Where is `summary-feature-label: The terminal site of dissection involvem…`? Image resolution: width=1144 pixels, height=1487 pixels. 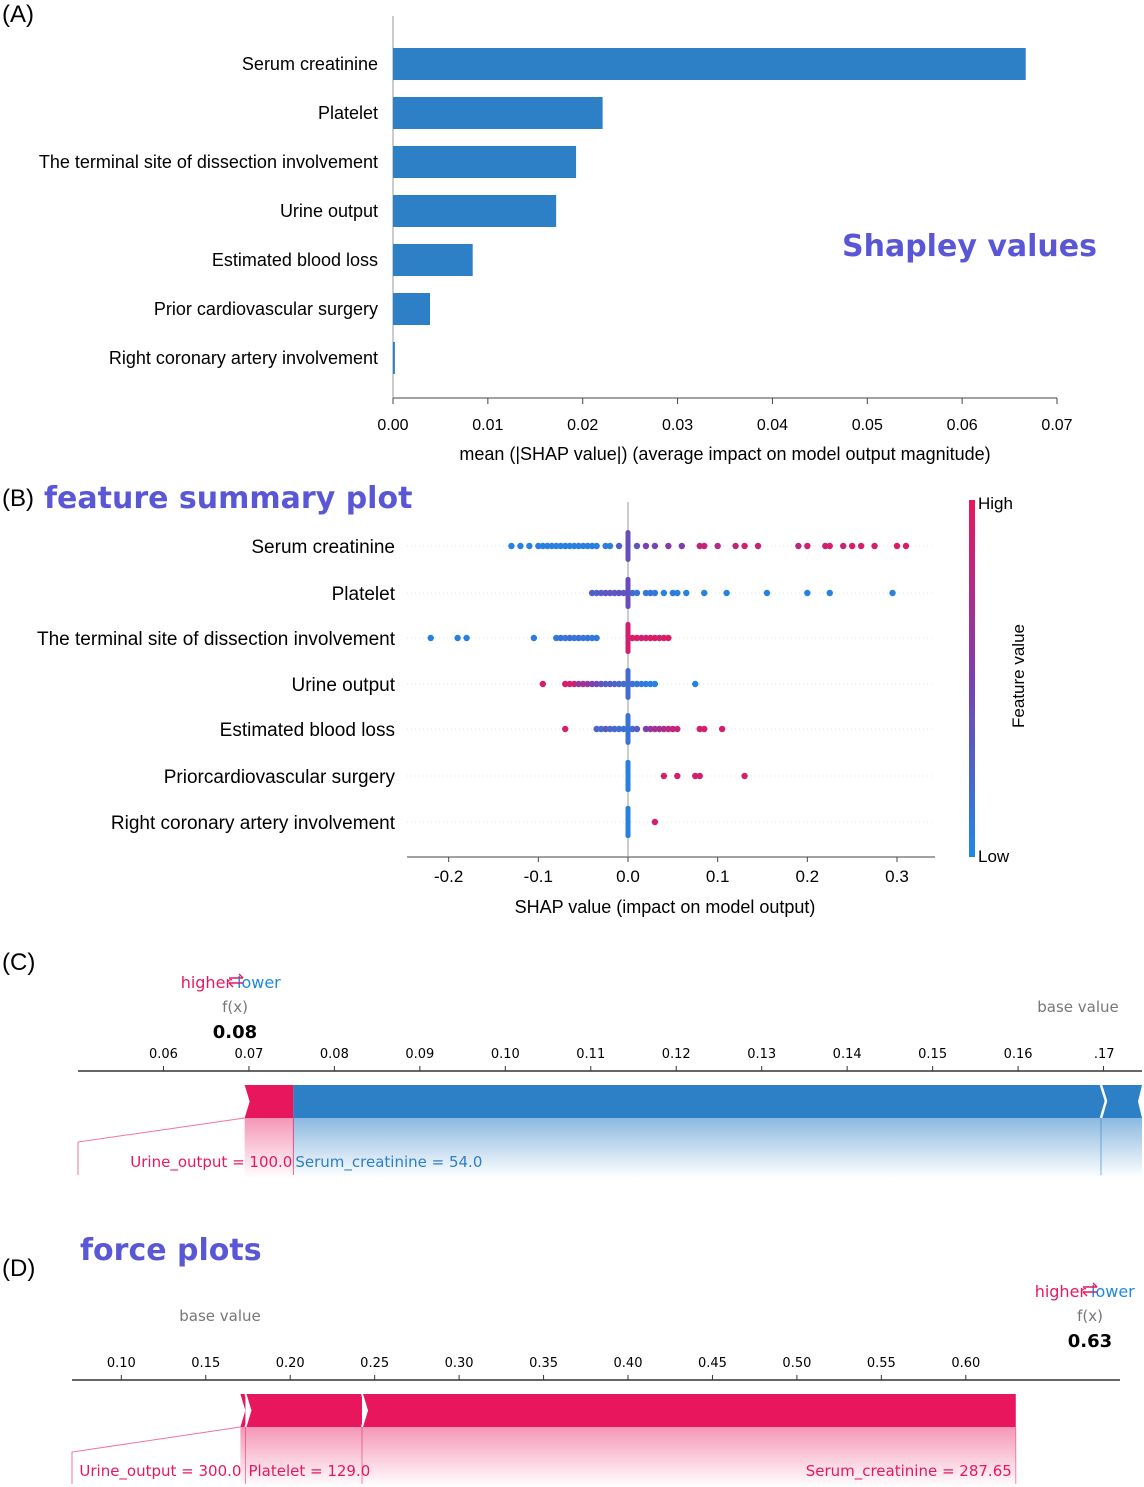
summary-feature-label: The terminal site of dissection involvem… is located at coordinates (216, 639).